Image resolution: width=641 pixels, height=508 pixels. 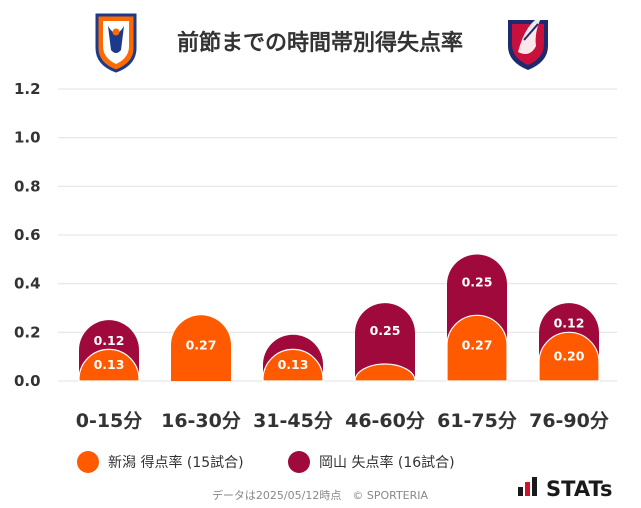 What do you see at coordinates (27, 186) in the screenshot?
I see `y-tick-label: 0.8` at bounding box center [27, 186].